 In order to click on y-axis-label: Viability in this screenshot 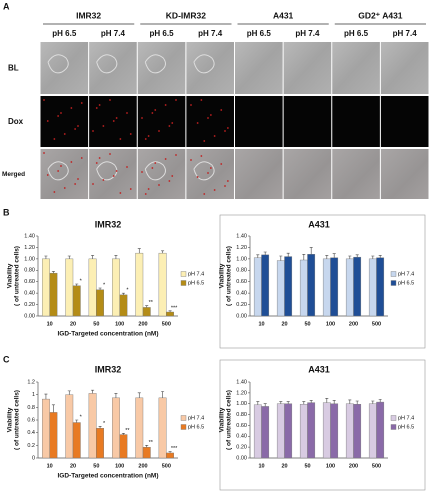, I will do `click(222, 419)`.